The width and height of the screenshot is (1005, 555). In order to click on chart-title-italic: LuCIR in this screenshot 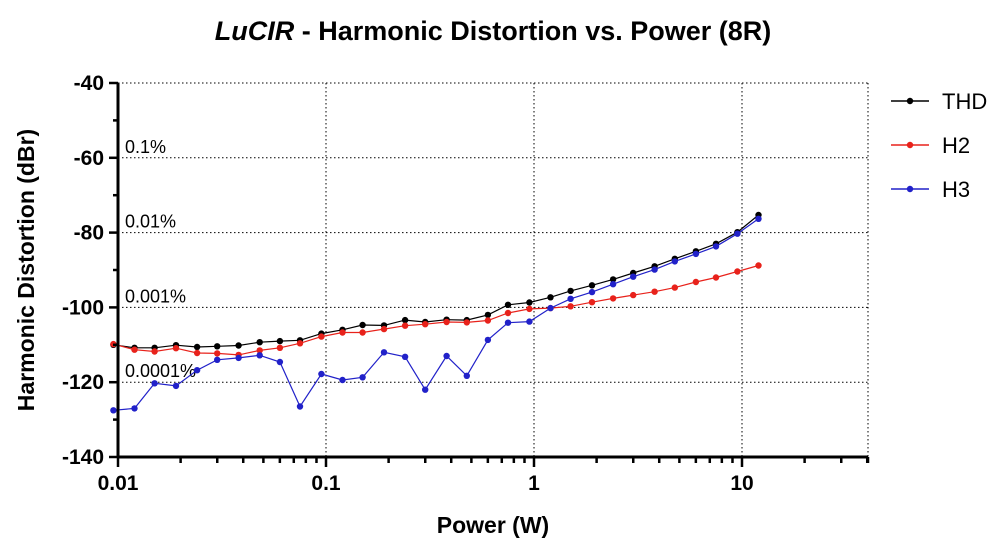, I will do `click(255, 31)`.